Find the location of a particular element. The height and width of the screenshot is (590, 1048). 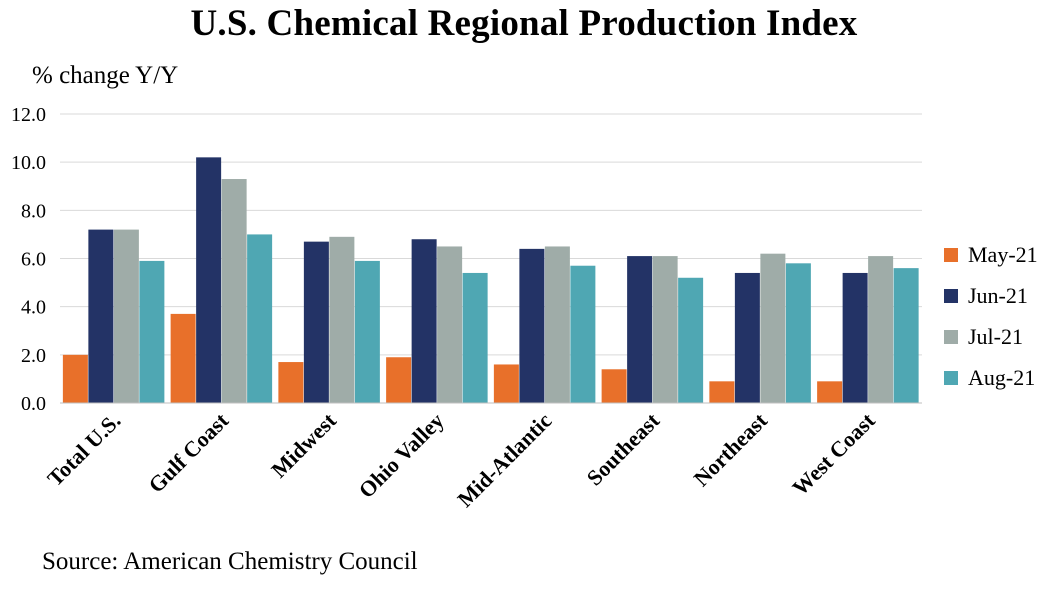

source-note: Source: American Chemistry Council is located at coordinates (230, 561).